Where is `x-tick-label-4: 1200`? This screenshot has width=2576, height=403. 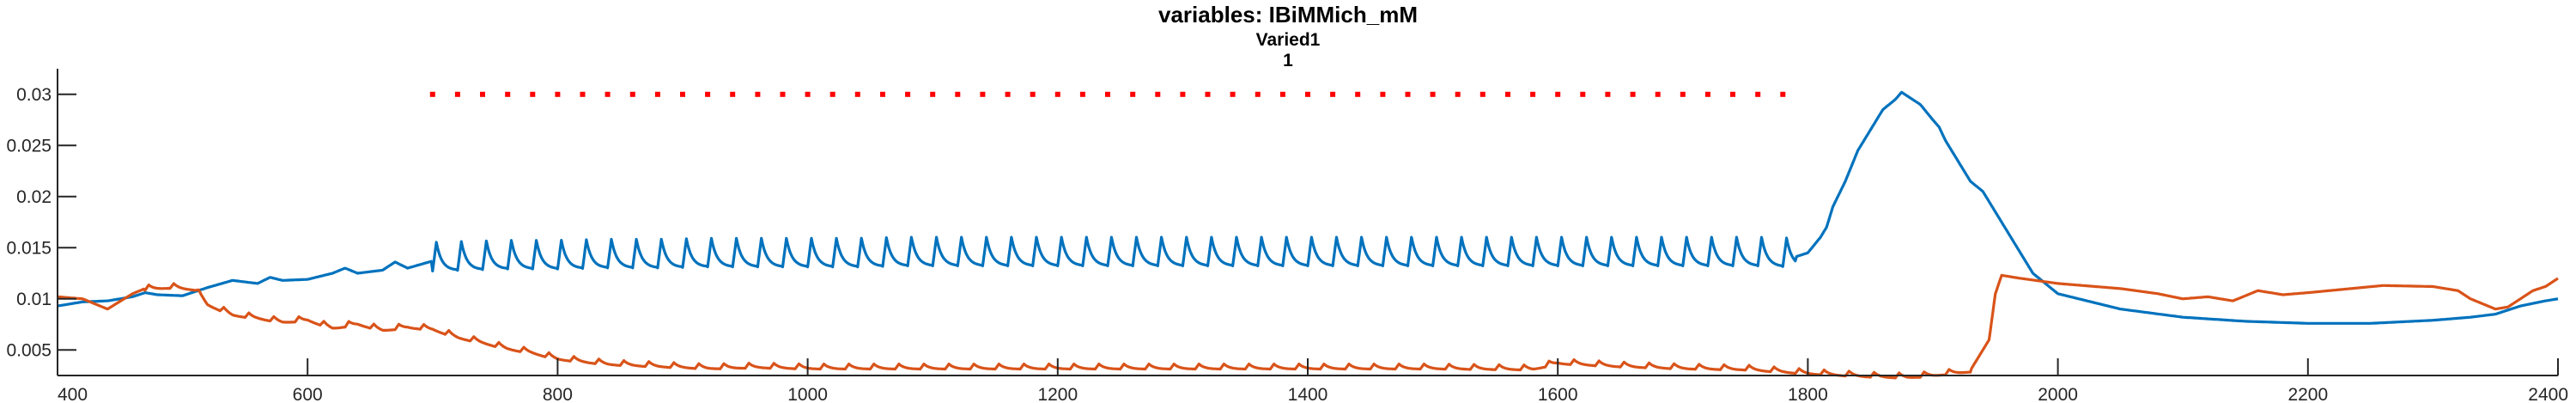 x-tick-label-4: 1200 is located at coordinates (1057, 394).